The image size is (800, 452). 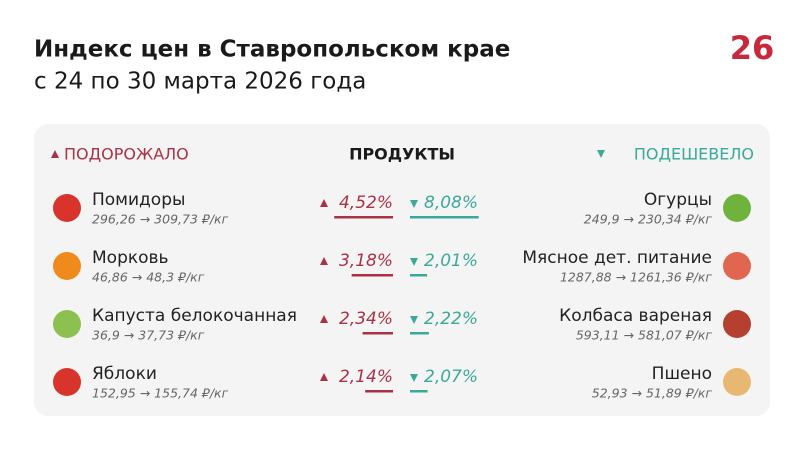 What do you see at coordinates (272, 50) in the screenshot?
I see `title: Индекс цен в Ставропольском крае` at bounding box center [272, 50].